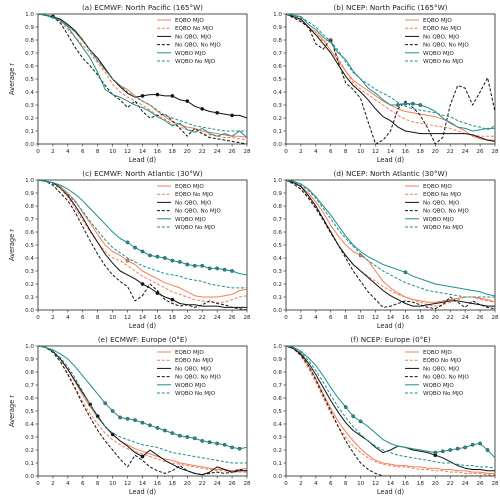 The height and width of the screenshot is (499, 500). Describe the element at coordinates (301, 318) in the screenshot. I see `x-tick-label: 2` at that location.